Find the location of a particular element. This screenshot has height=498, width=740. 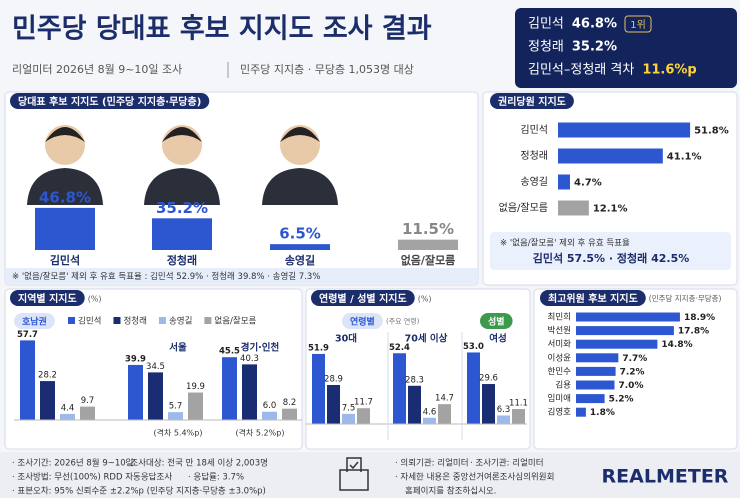

footer-item: · 조사기간: 2026년 8월 9~10일 is located at coordinates (73, 463).